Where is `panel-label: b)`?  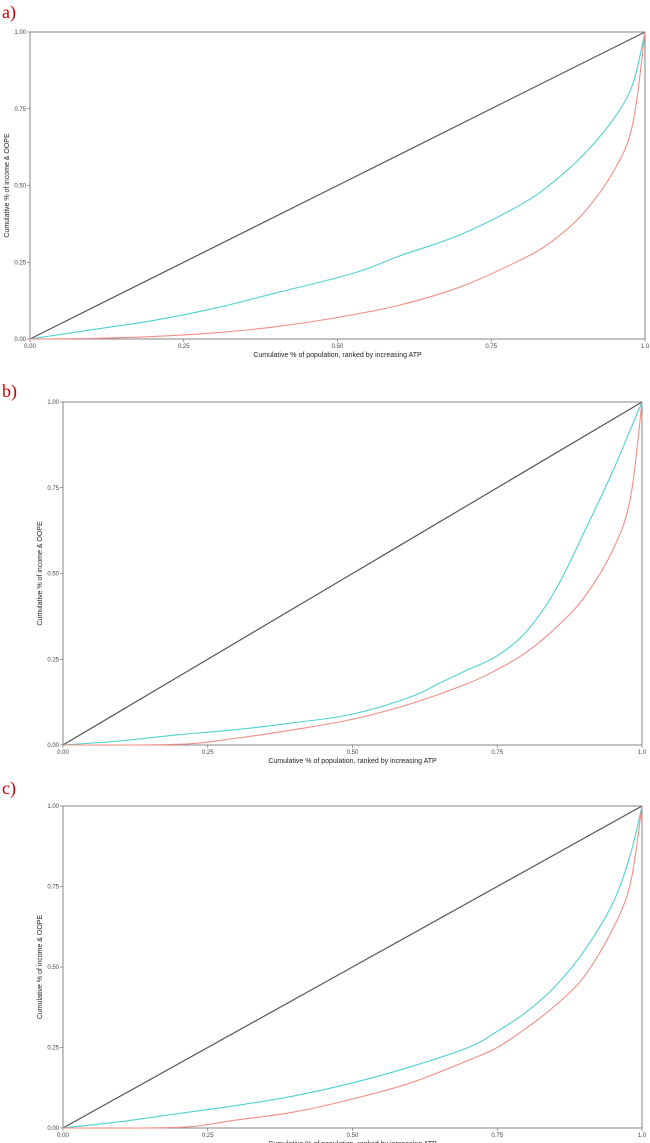 panel-label: b) is located at coordinates (9, 391).